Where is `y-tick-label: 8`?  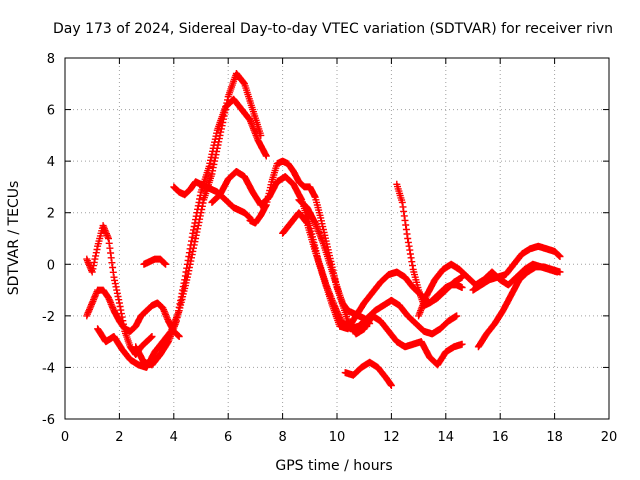 y-tick-label: 8 is located at coordinates (51, 59).